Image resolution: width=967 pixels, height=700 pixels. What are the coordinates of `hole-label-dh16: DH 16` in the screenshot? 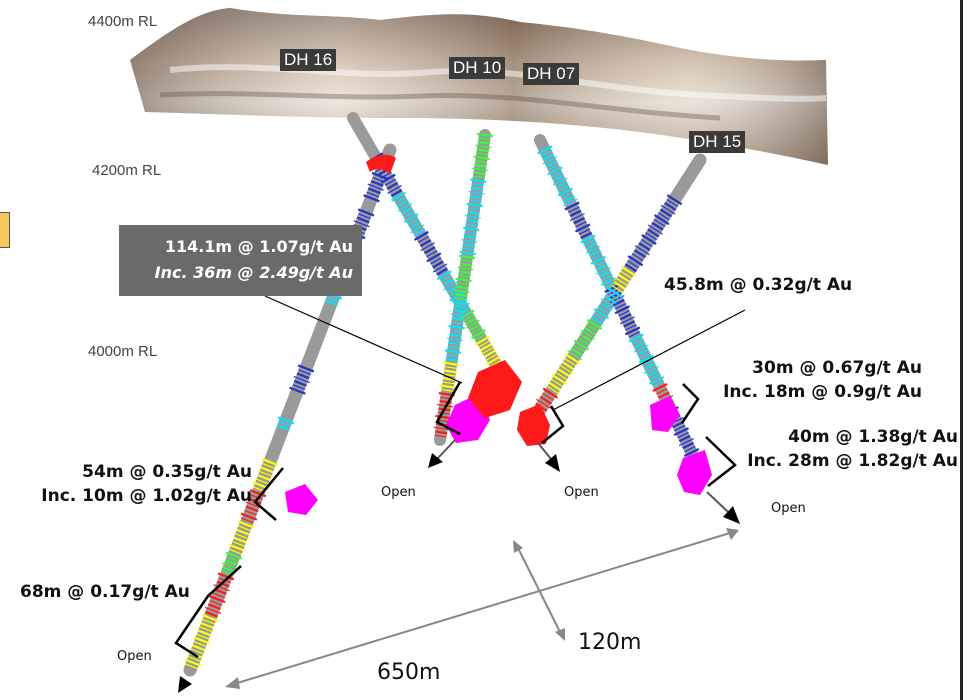 It's located at (308, 60).